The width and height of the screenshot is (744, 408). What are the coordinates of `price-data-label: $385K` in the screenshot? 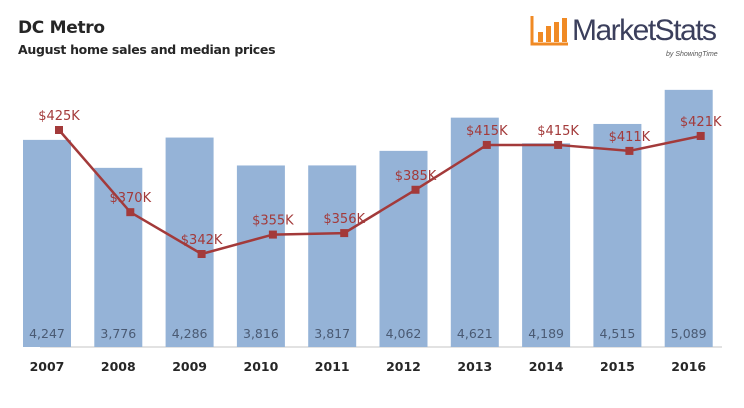 It's located at (416, 176).